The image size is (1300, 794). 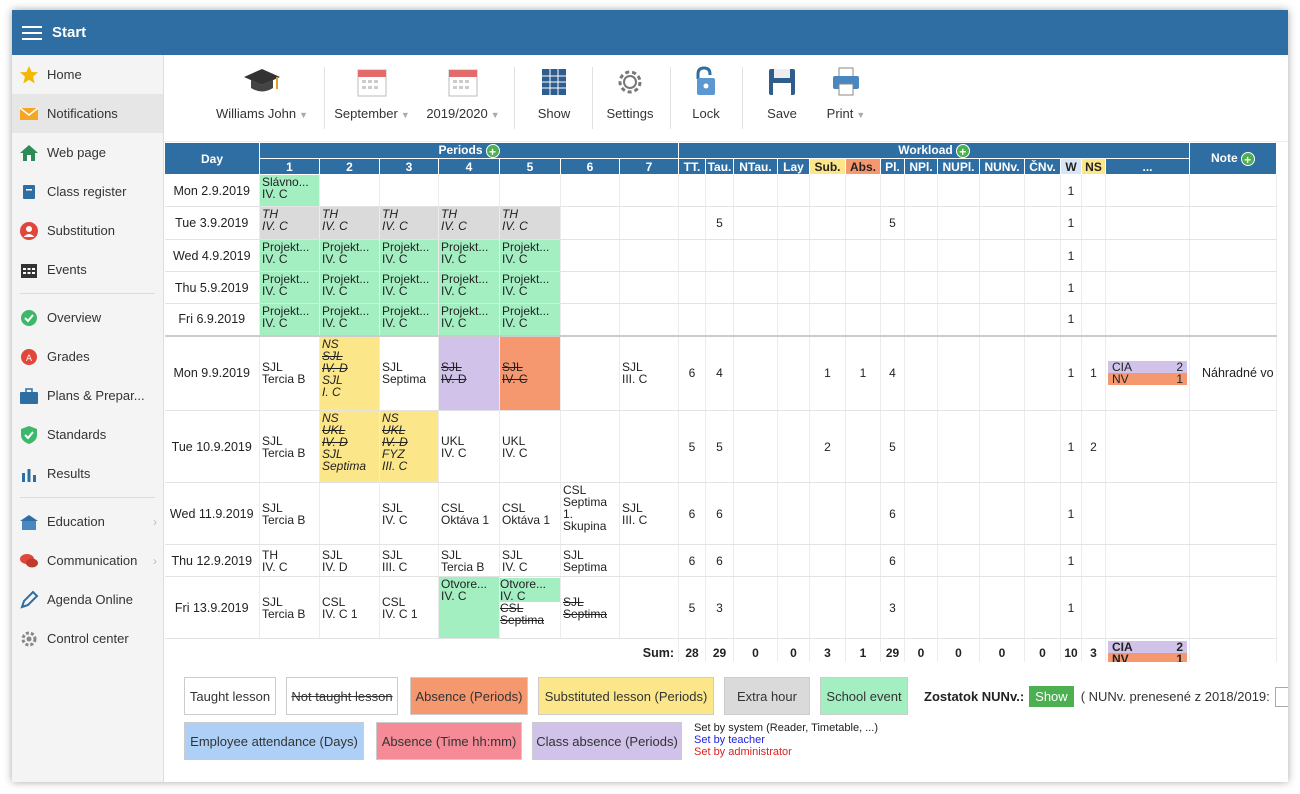 I want to click on header-workload-col: NTau., so click(x=755, y=166).